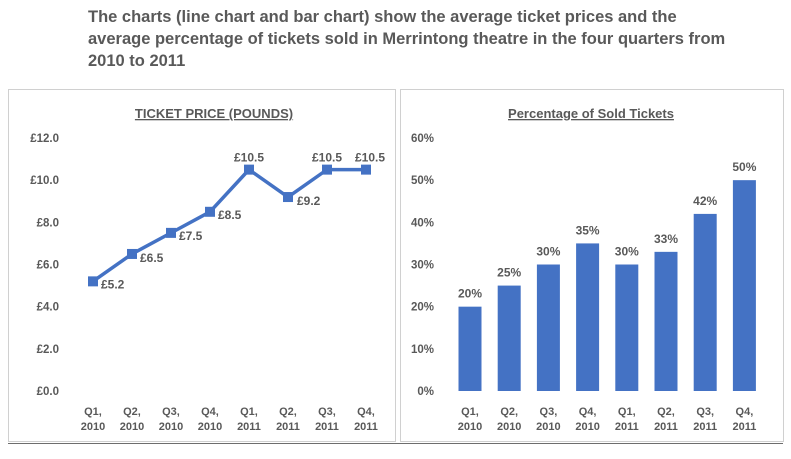 This screenshot has height=459, width=791. I want to click on line-data-label: £5.2, so click(113, 284).